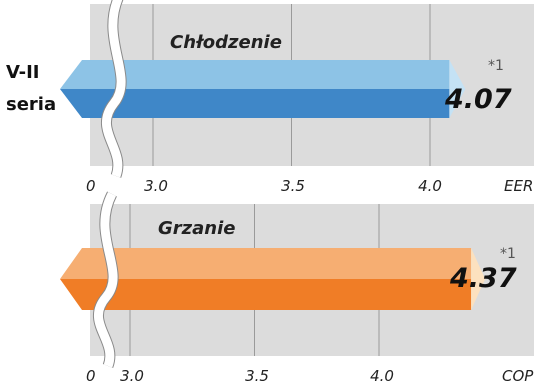  I want to click on cooling-x-tick-2: 3.5, so click(293, 186).